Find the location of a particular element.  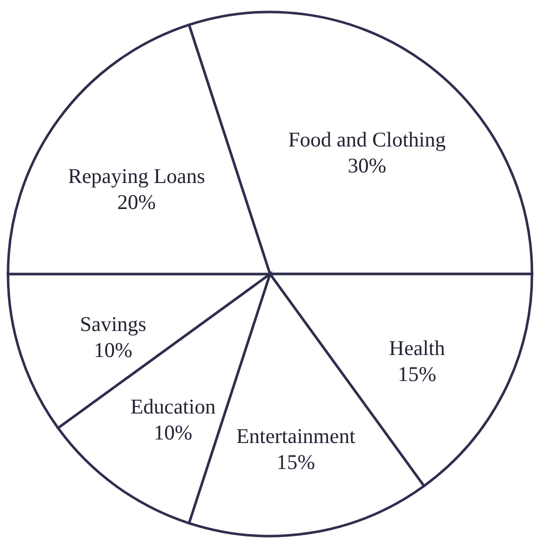

data-label: 20% is located at coordinates (136, 202).